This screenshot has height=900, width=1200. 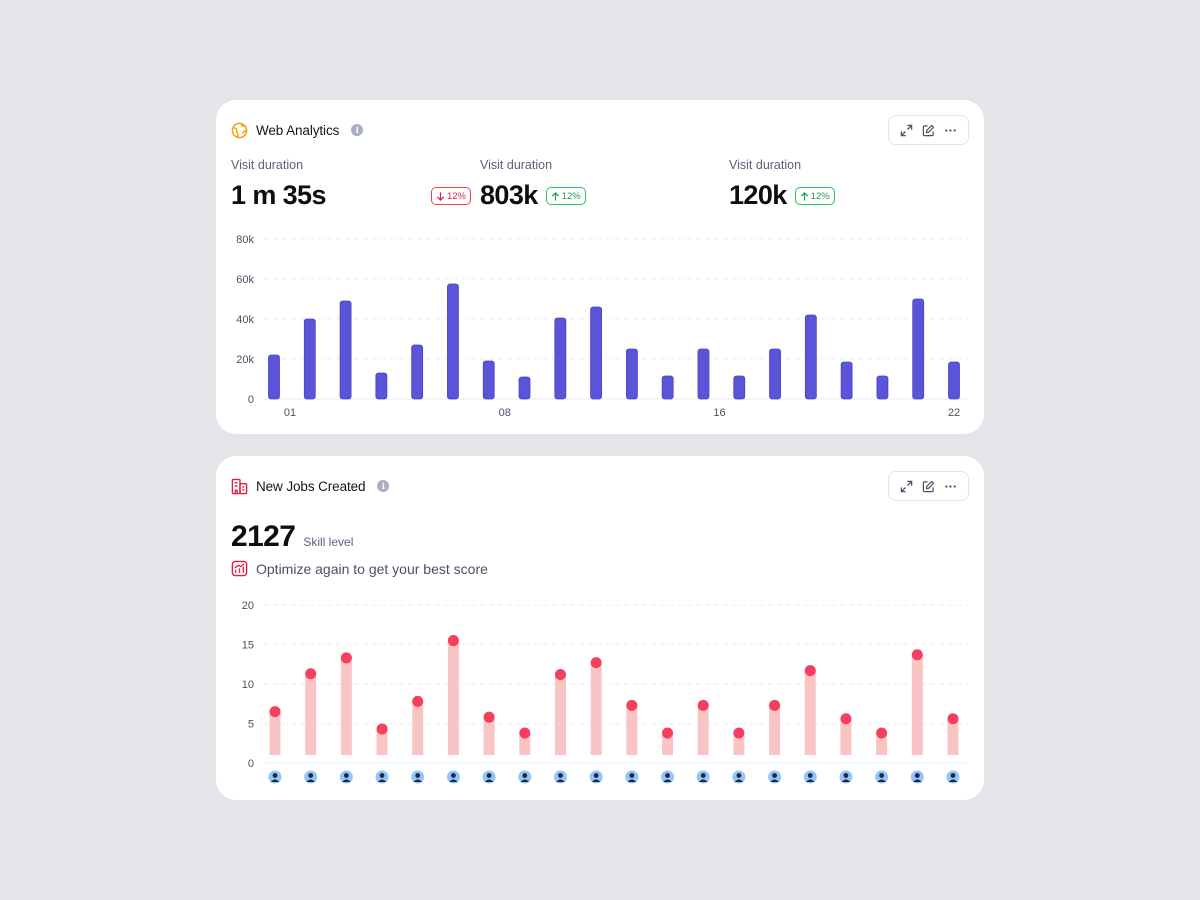 I want to click on card-toolbar, so click(x=928, y=130).